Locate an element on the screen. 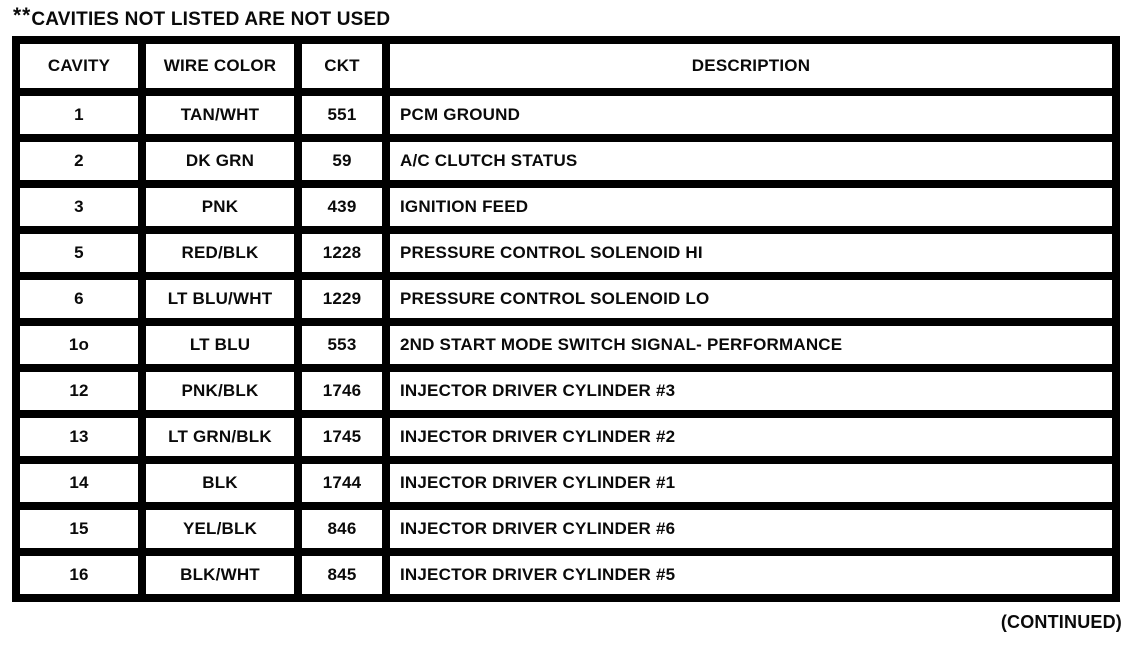 The image size is (1136, 648). ckt-cell: 1745 is located at coordinates (342, 437).